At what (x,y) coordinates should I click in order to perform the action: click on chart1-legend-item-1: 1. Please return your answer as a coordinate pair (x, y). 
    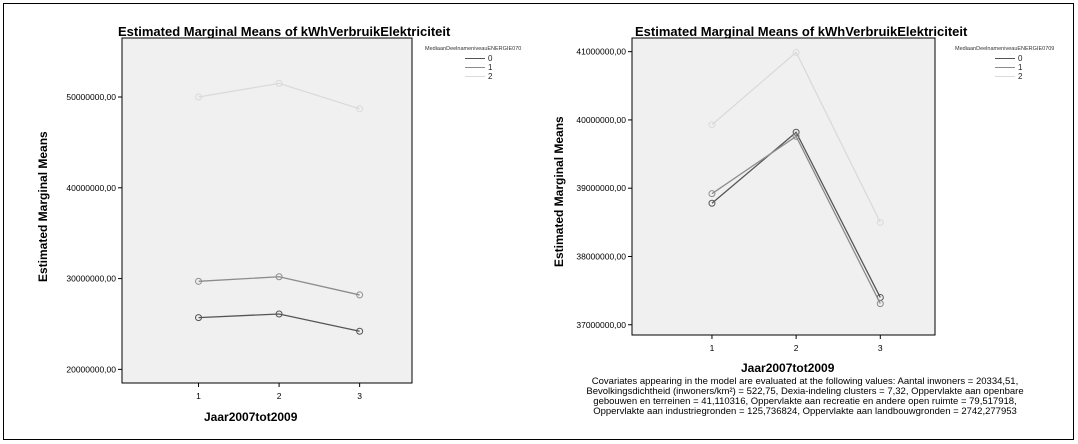
    Looking at the image, I should click on (493, 67).